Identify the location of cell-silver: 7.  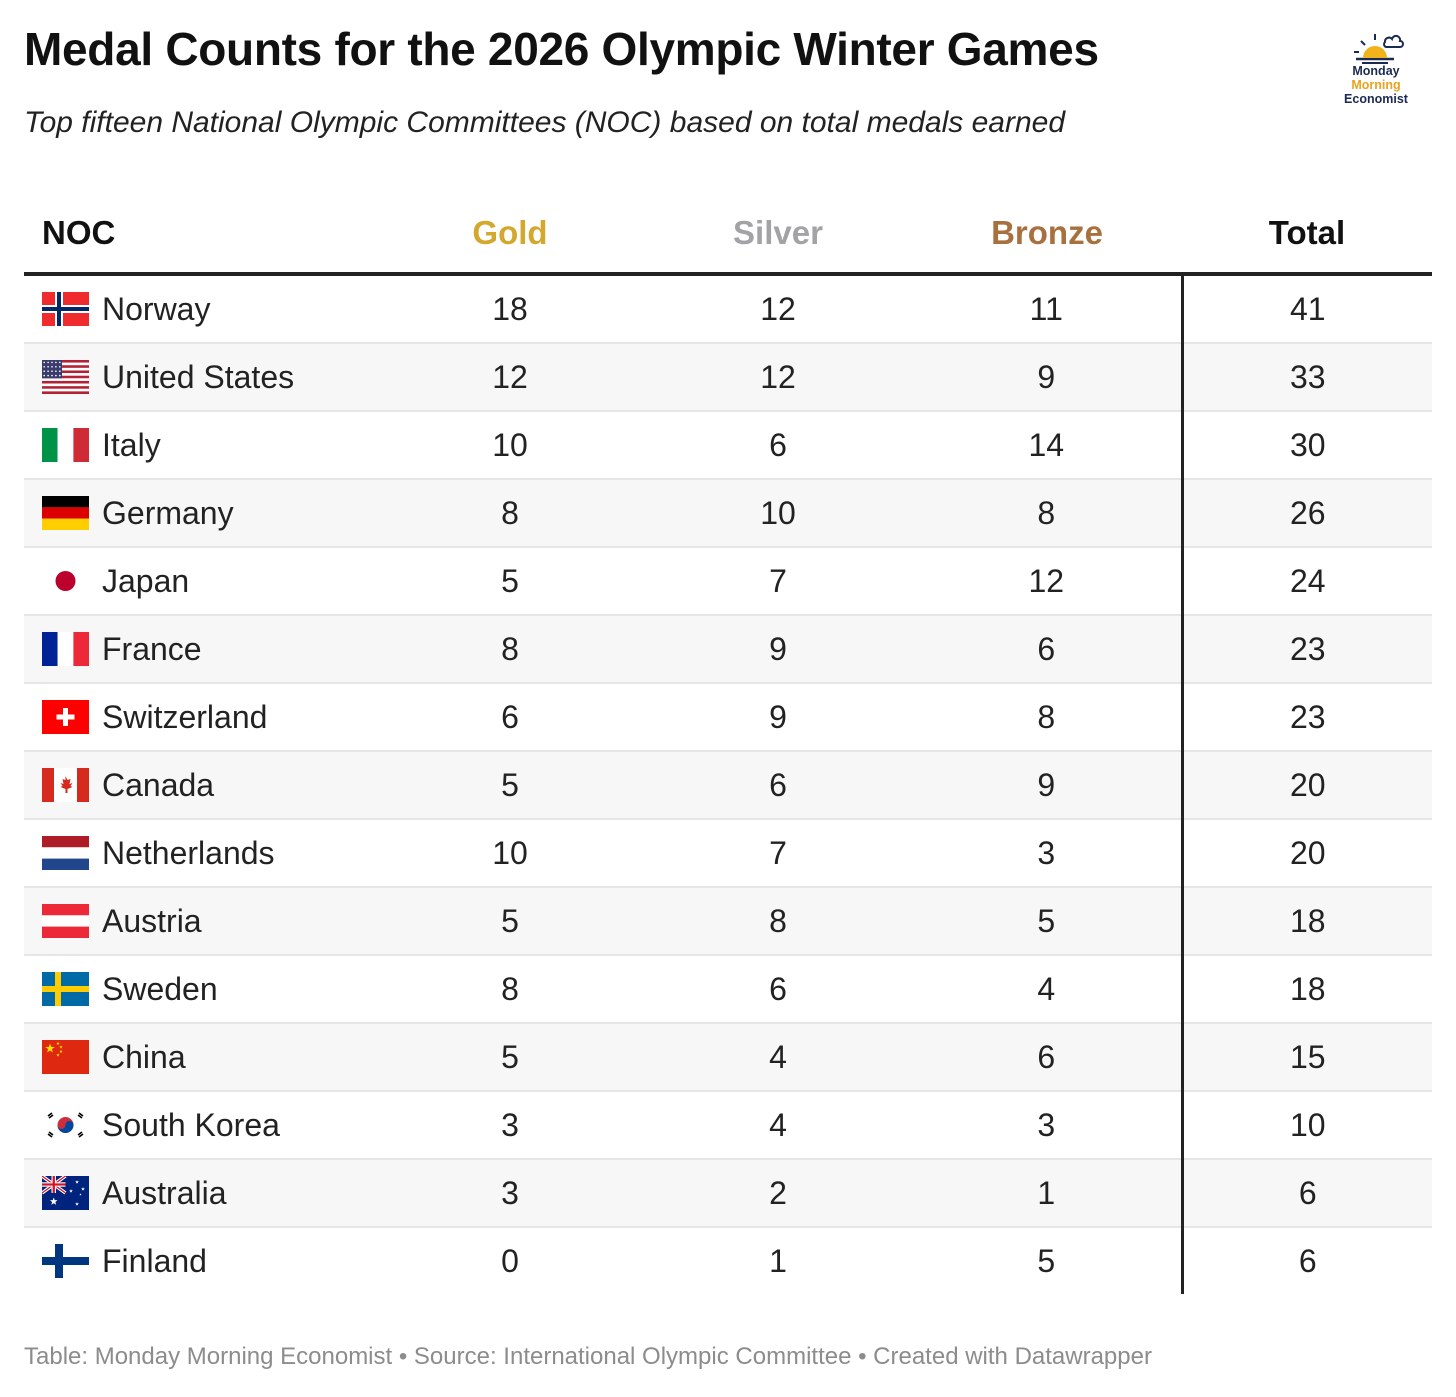
(778, 581).